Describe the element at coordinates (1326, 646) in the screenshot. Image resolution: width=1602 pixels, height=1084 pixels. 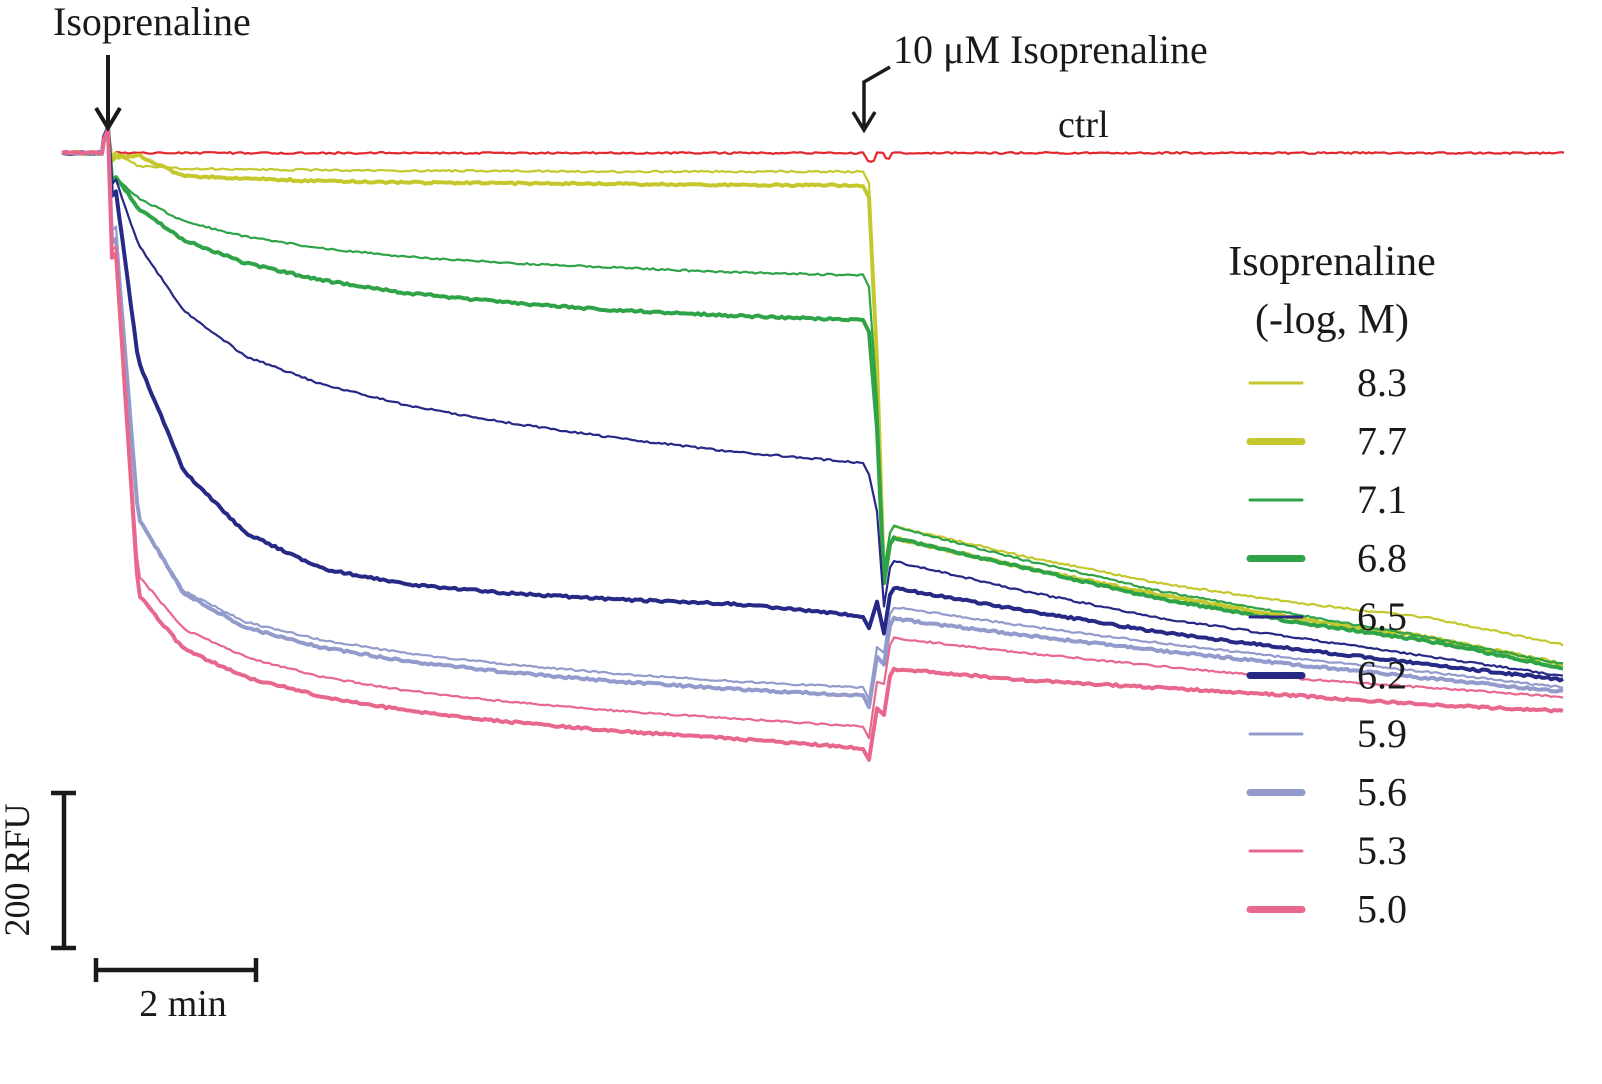
I see `legend-items: 8.3 7.7 7.1 6.8 6.5 6.2 5.9 5.6 5.3 5.0` at that location.